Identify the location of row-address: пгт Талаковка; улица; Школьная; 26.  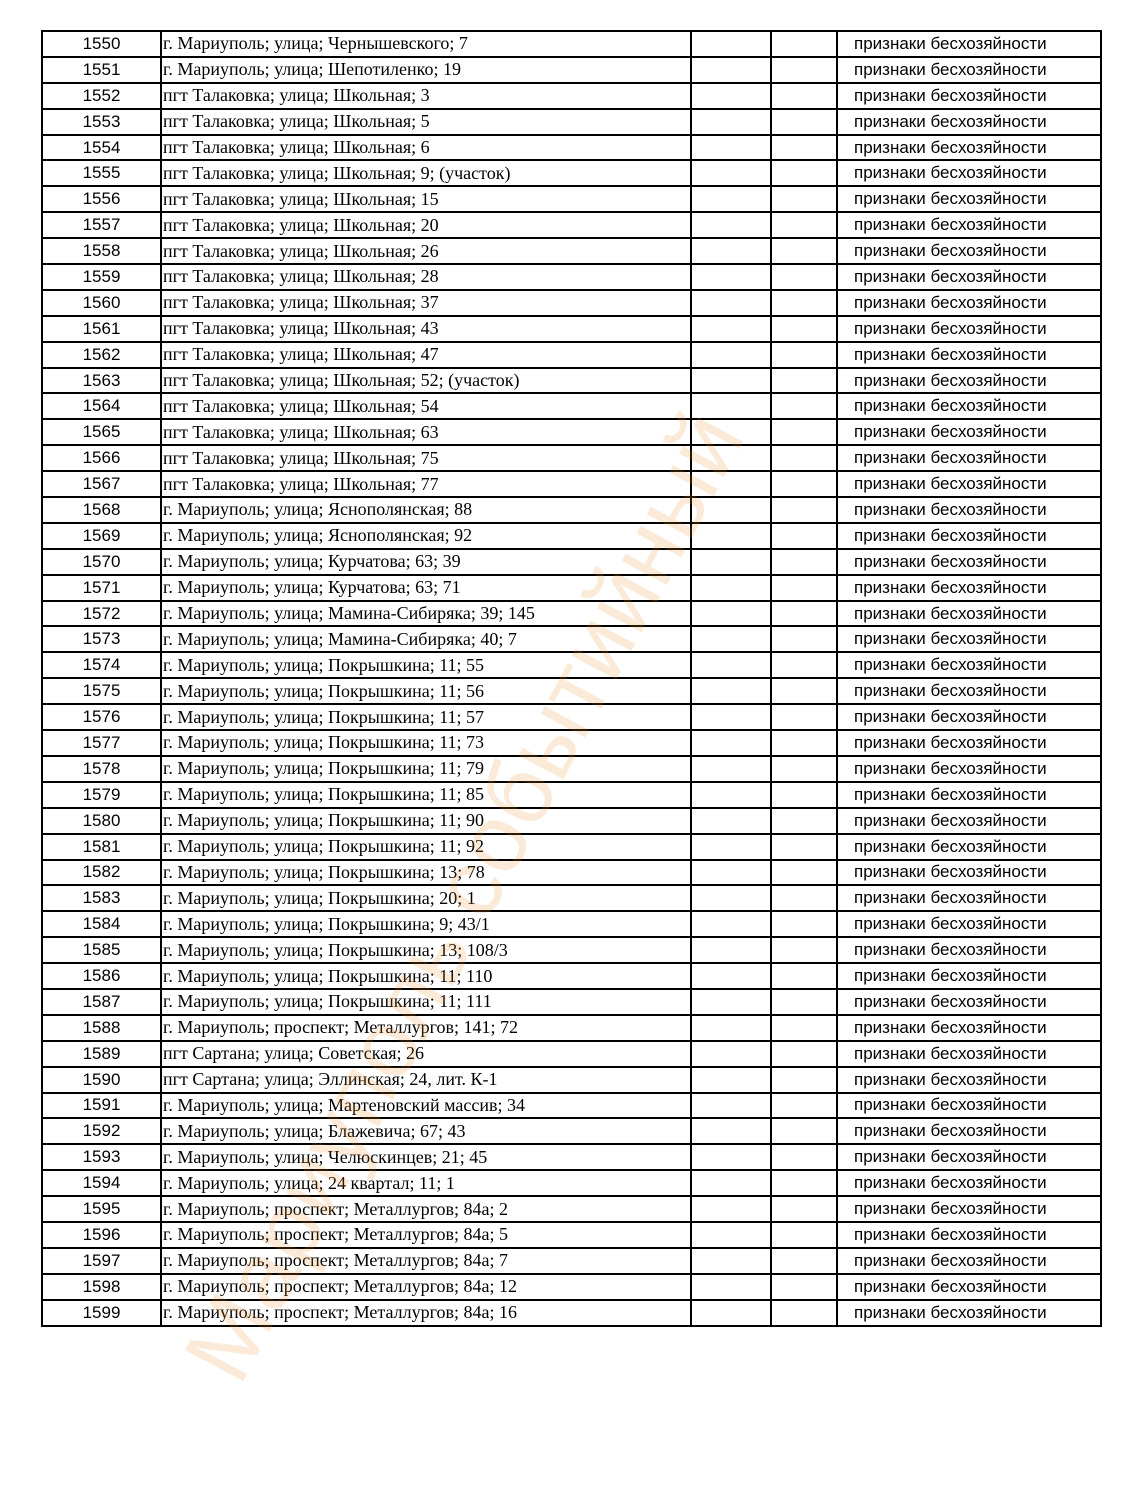
(426, 251).